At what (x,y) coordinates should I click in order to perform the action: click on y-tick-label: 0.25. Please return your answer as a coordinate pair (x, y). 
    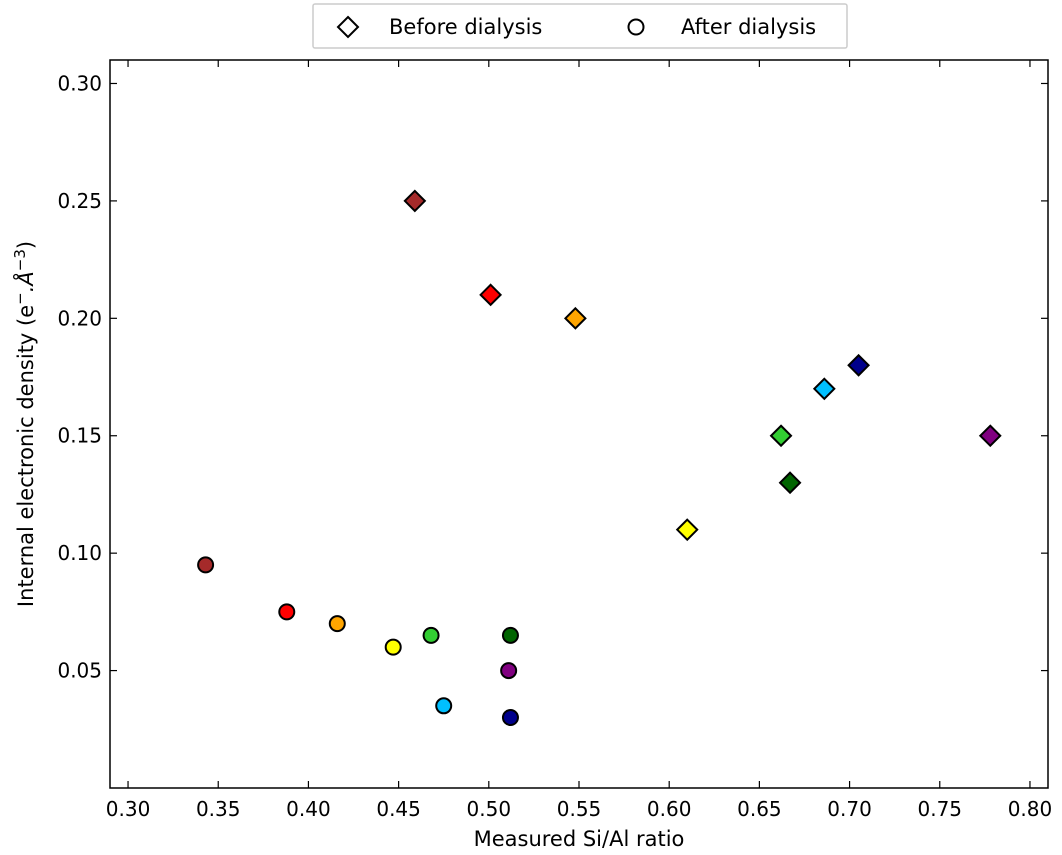
    Looking at the image, I should click on (79, 201).